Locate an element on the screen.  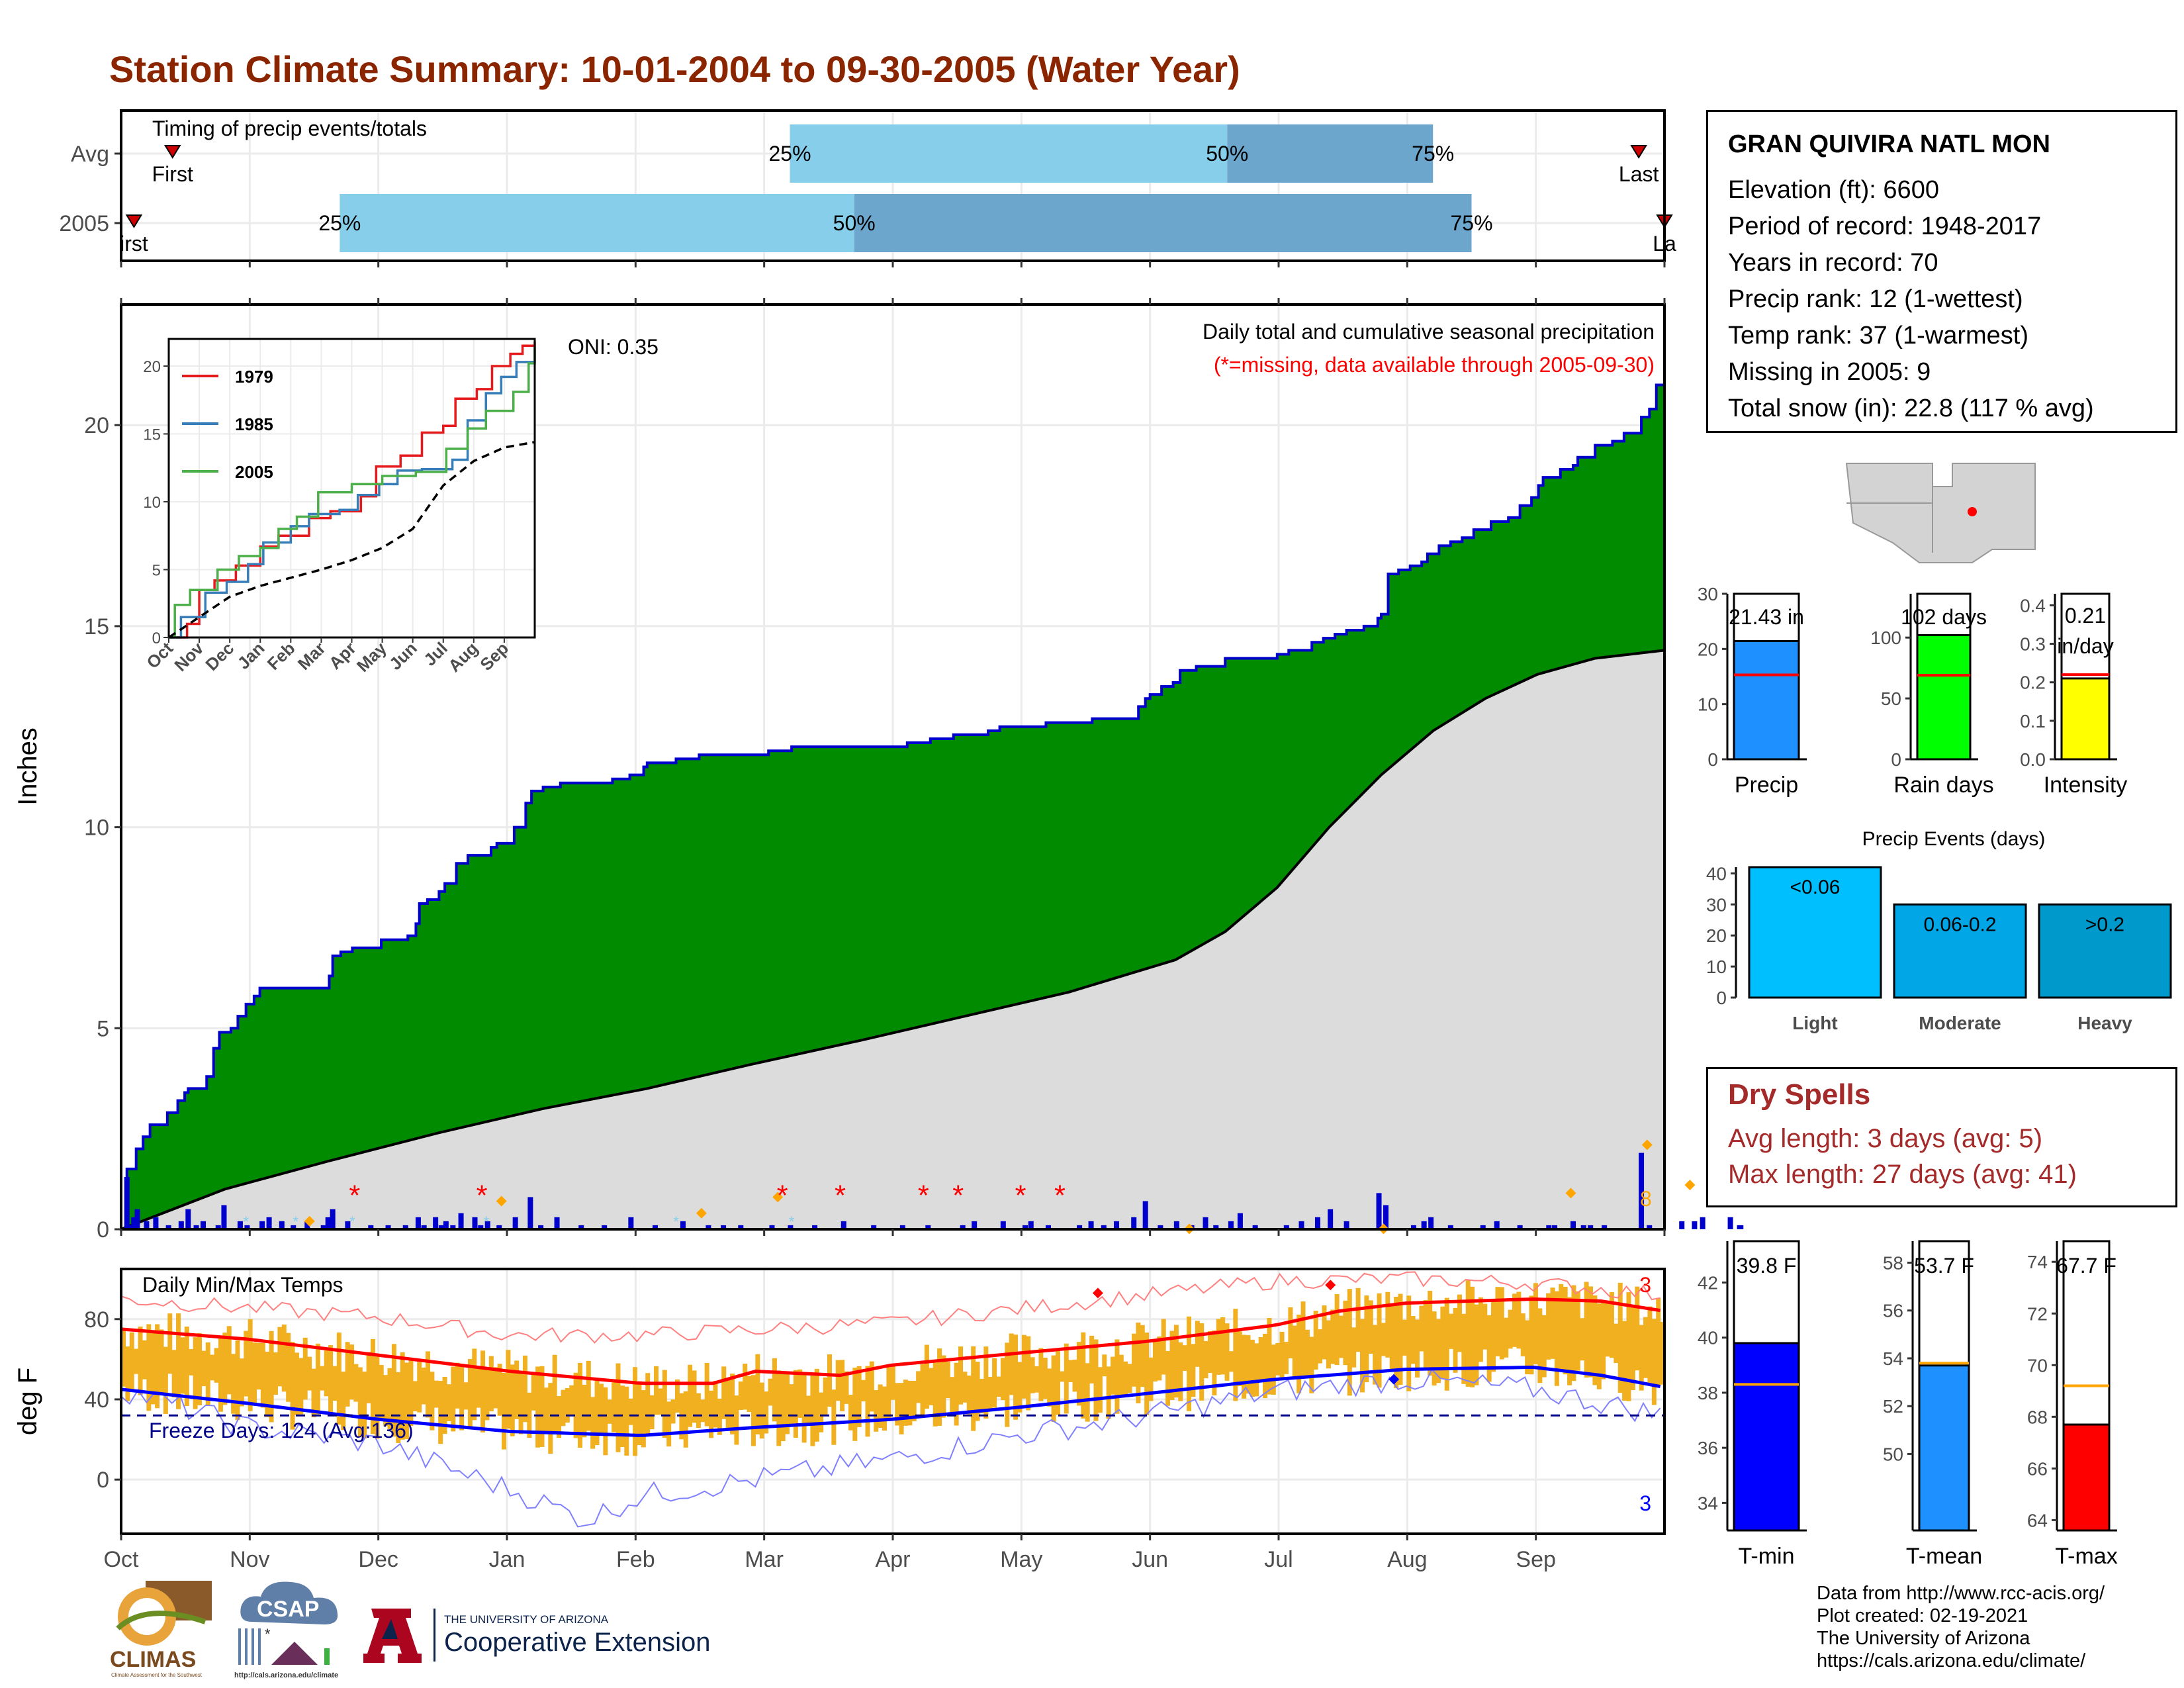
side-ytick-label: 54 is located at coordinates (1893, 1358).